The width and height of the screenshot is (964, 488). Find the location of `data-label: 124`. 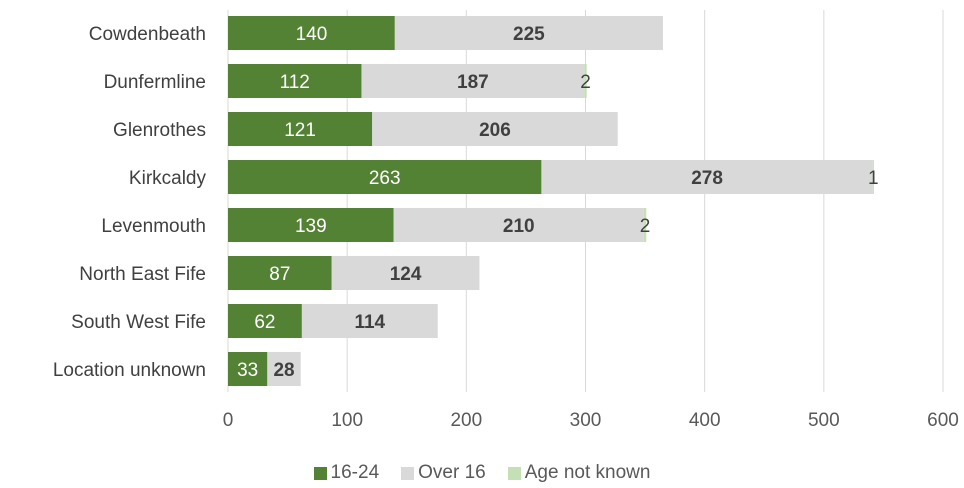

data-label: 124 is located at coordinates (406, 274).